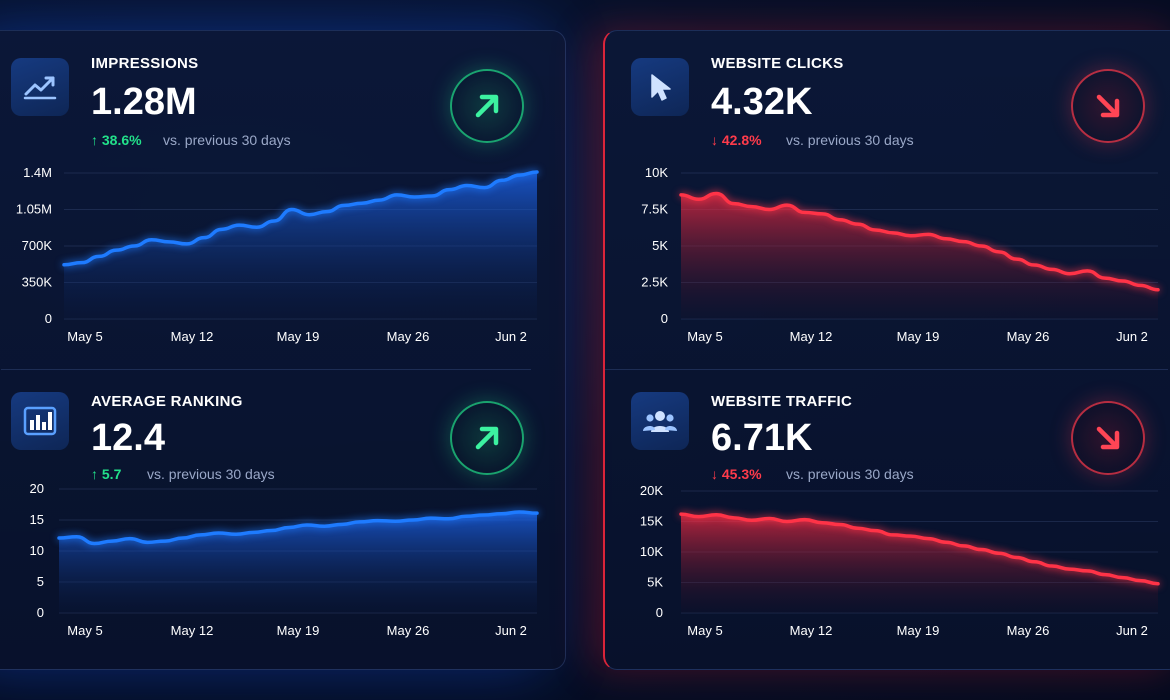 The height and width of the screenshot is (700, 1170). What do you see at coordinates (34, 209) in the screenshot?
I see `y-tick-label: 1.05M` at bounding box center [34, 209].